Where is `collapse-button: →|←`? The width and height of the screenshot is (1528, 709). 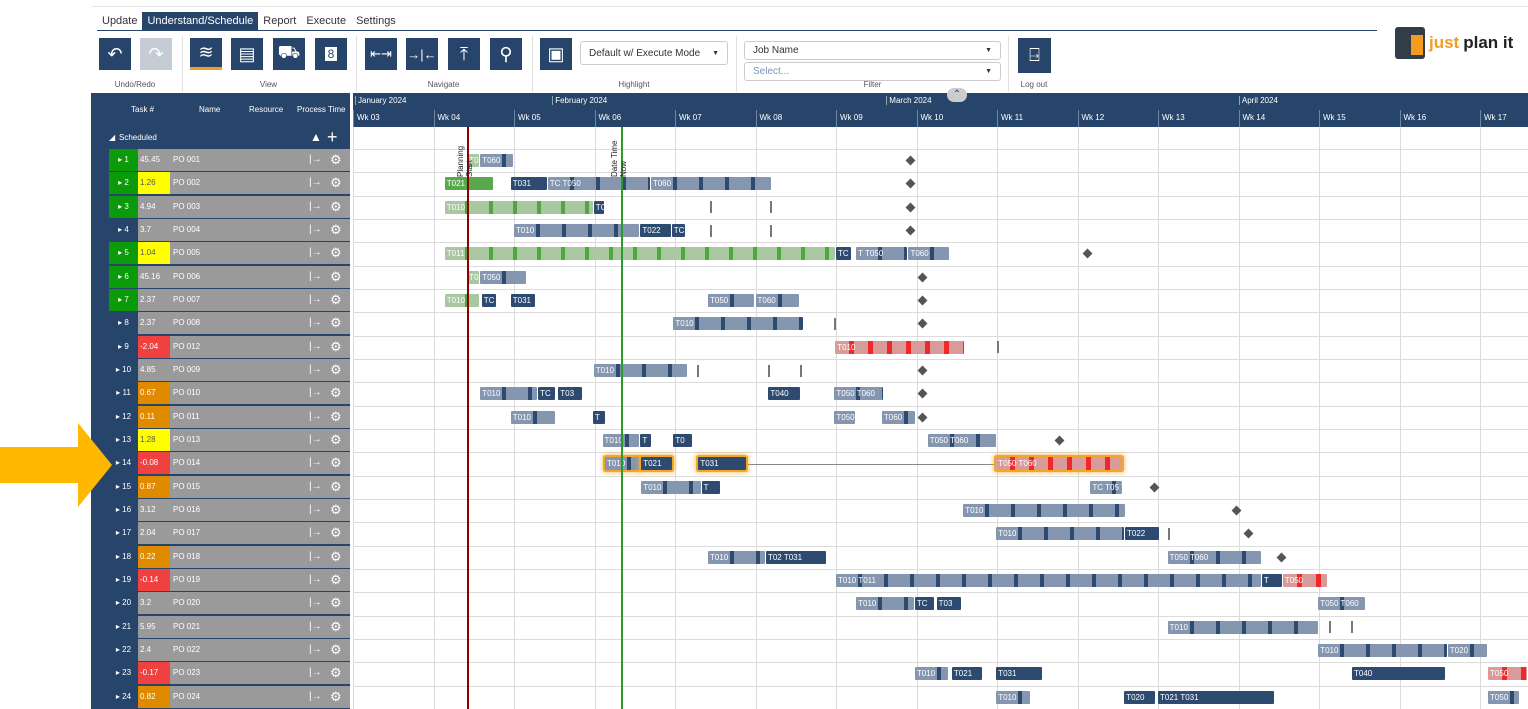 collapse-button: →|← is located at coordinates (422, 54).